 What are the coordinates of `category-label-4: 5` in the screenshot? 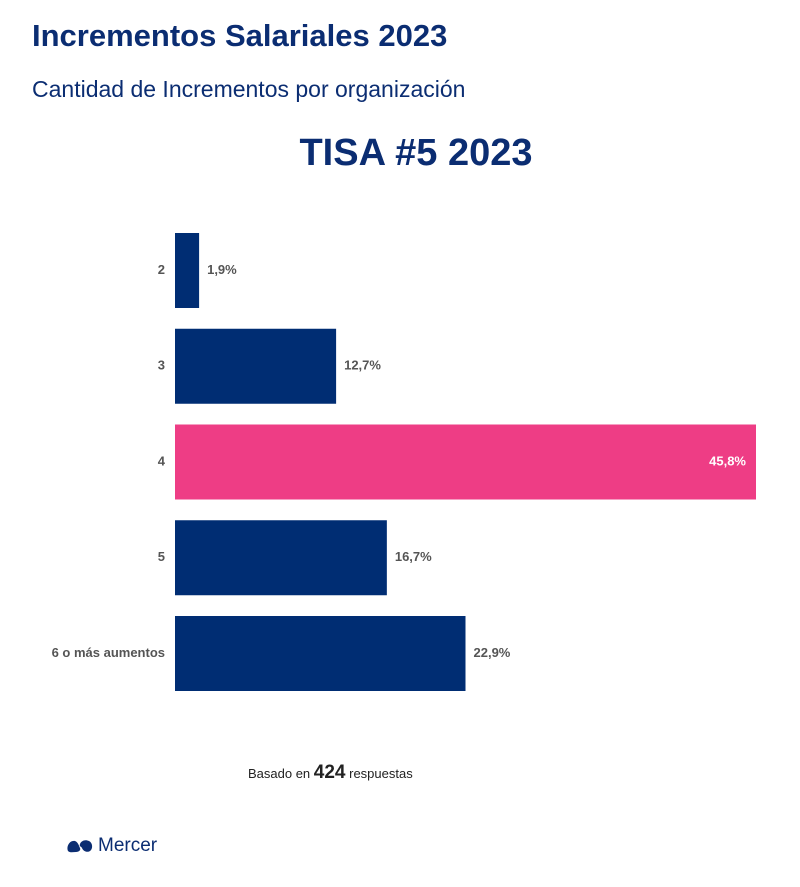 It's located at (161, 556).